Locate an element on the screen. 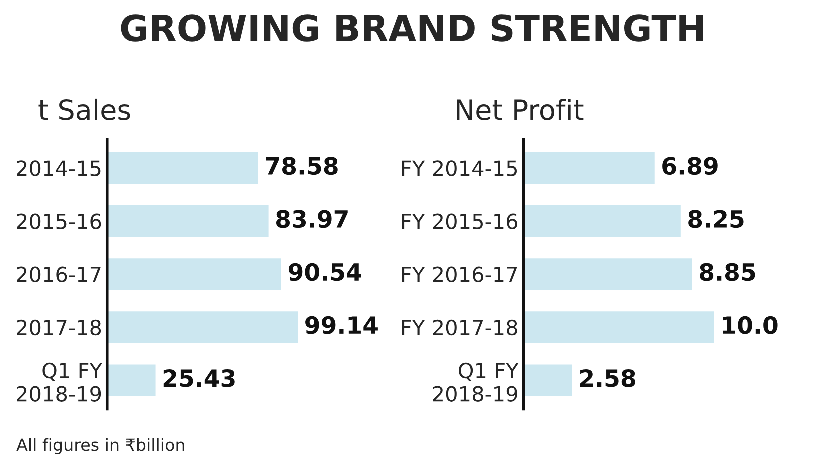 The width and height of the screenshot is (826, 465). chart-subtitle: Net Profit is located at coordinates (520, 109).